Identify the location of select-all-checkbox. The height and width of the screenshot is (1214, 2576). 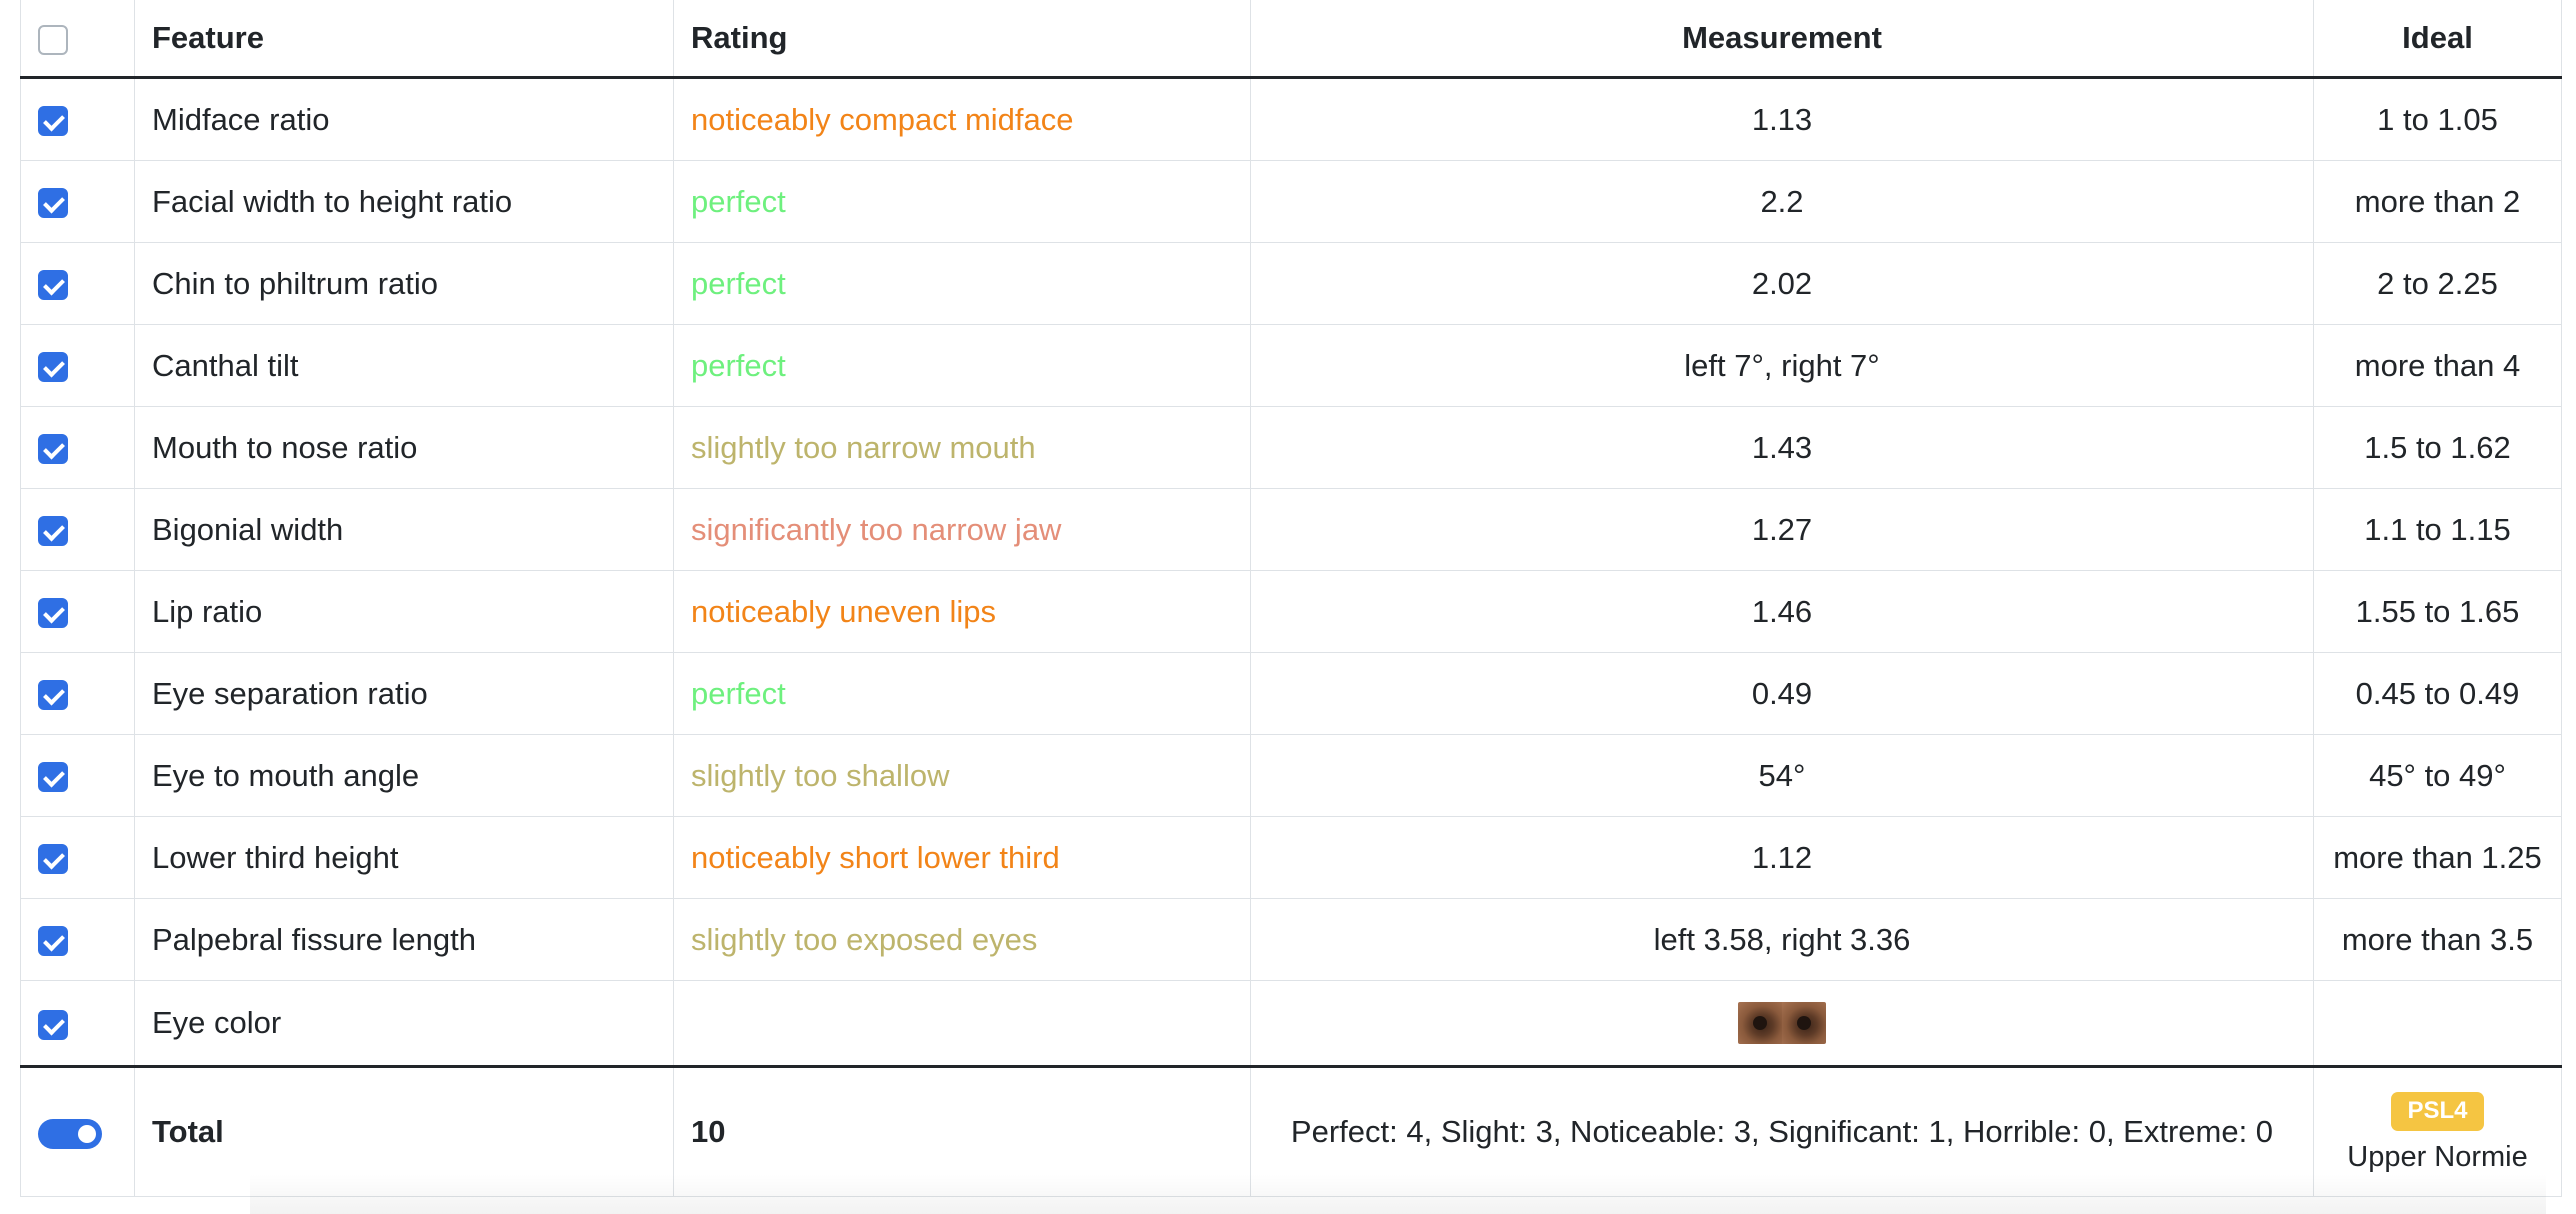
(53, 39).